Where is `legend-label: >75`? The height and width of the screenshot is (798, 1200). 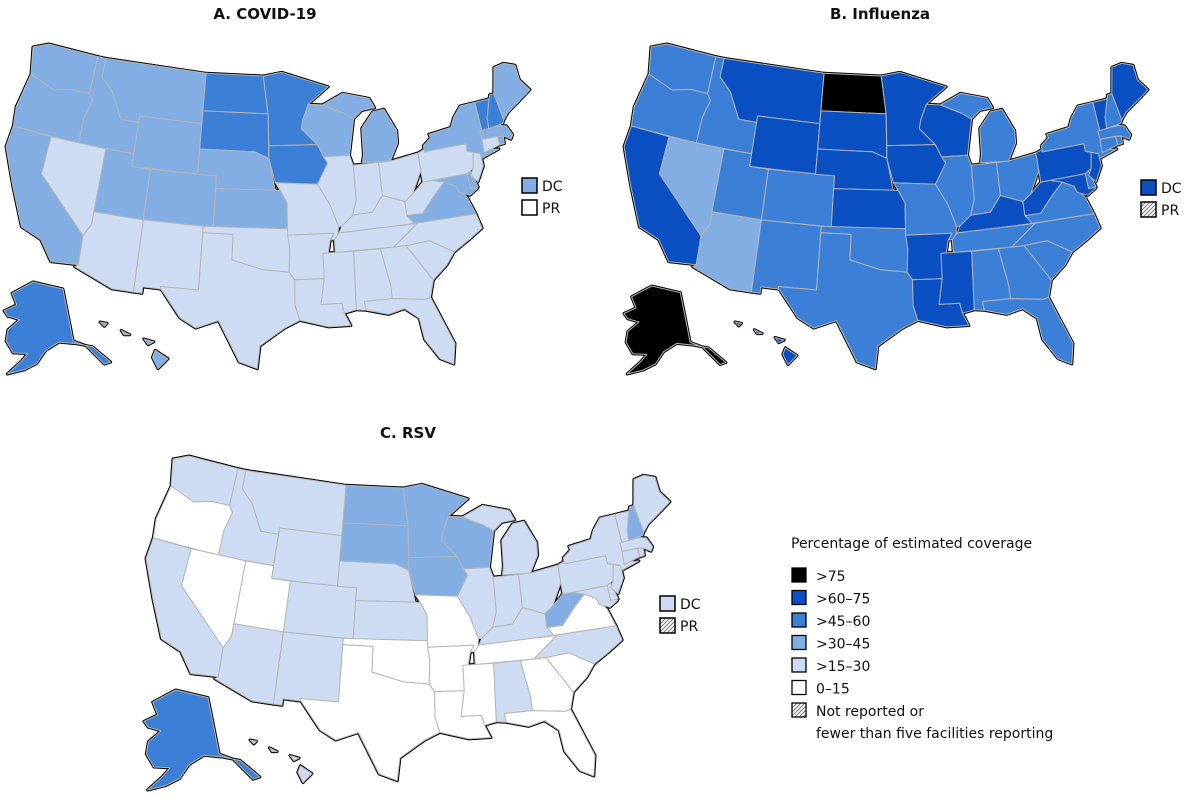
legend-label: >75 is located at coordinates (831, 577).